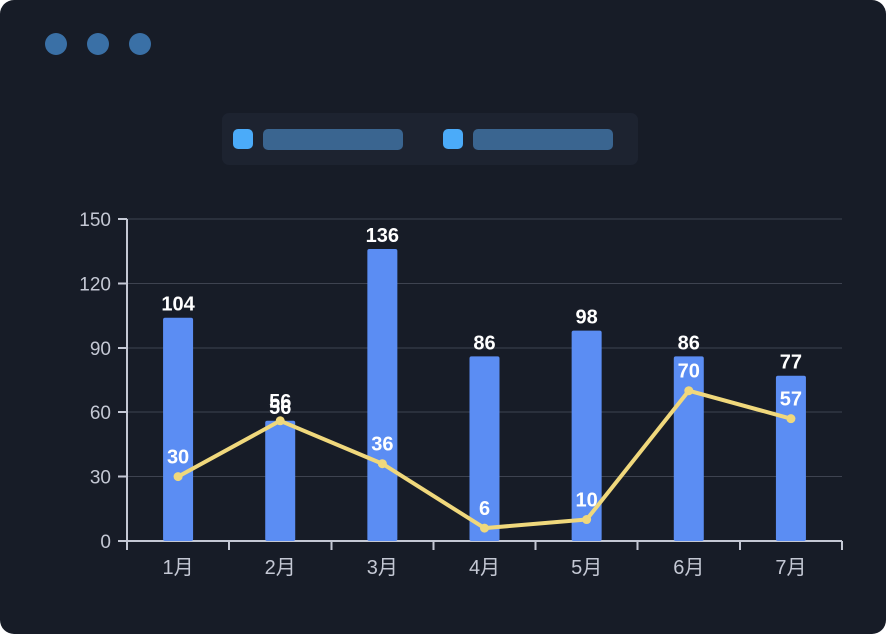 This screenshot has height=634, width=886. I want to click on line-value-label: 6, so click(484, 509).